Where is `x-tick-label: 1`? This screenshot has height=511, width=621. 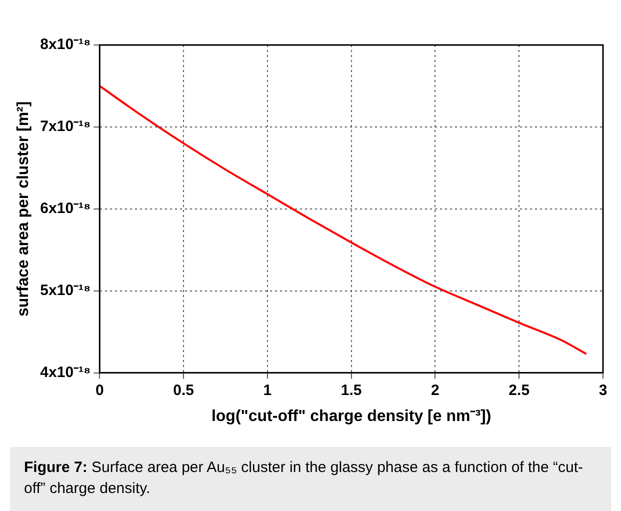
x-tick-label: 1 is located at coordinates (267, 390).